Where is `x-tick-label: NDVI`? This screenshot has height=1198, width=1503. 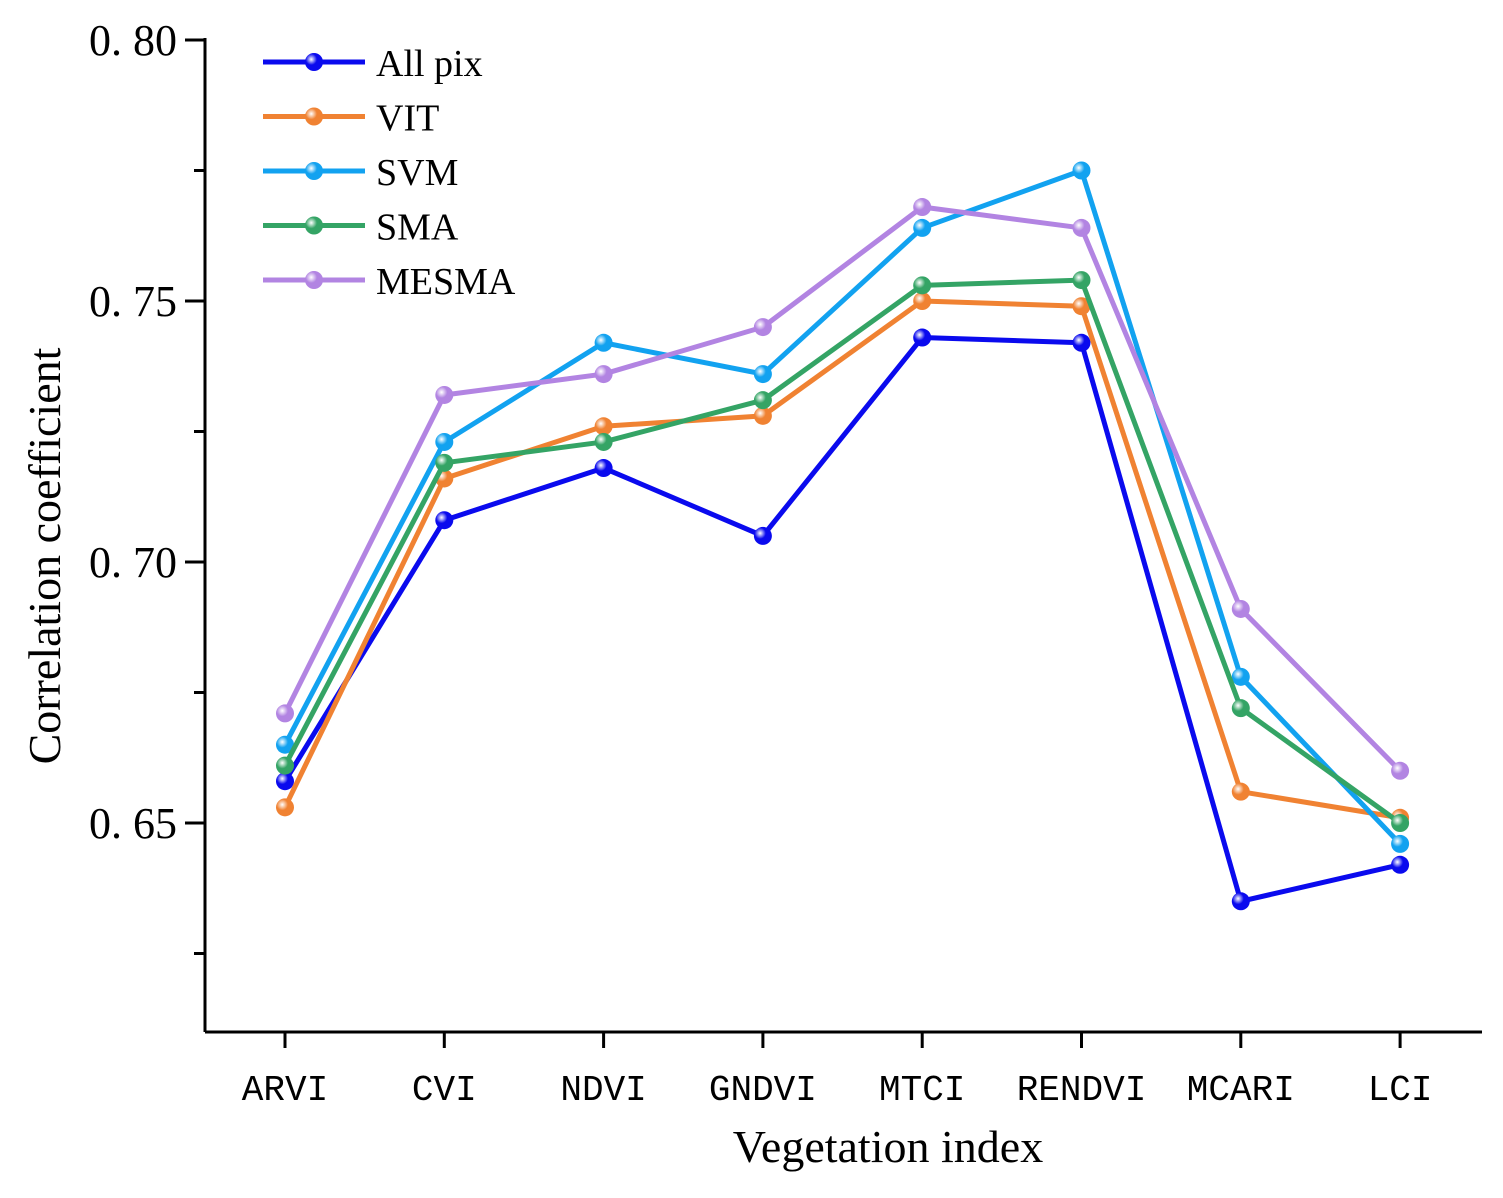 x-tick-label: NDVI is located at coordinates (603, 1090).